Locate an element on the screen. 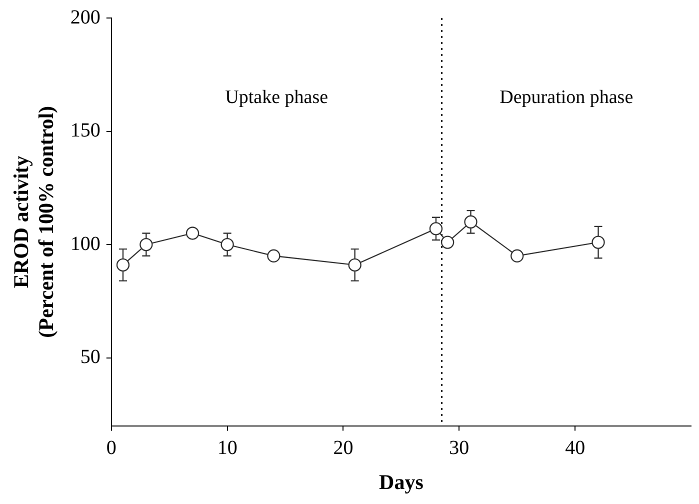  x-axis-title: Days is located at coordinates (401, 482).